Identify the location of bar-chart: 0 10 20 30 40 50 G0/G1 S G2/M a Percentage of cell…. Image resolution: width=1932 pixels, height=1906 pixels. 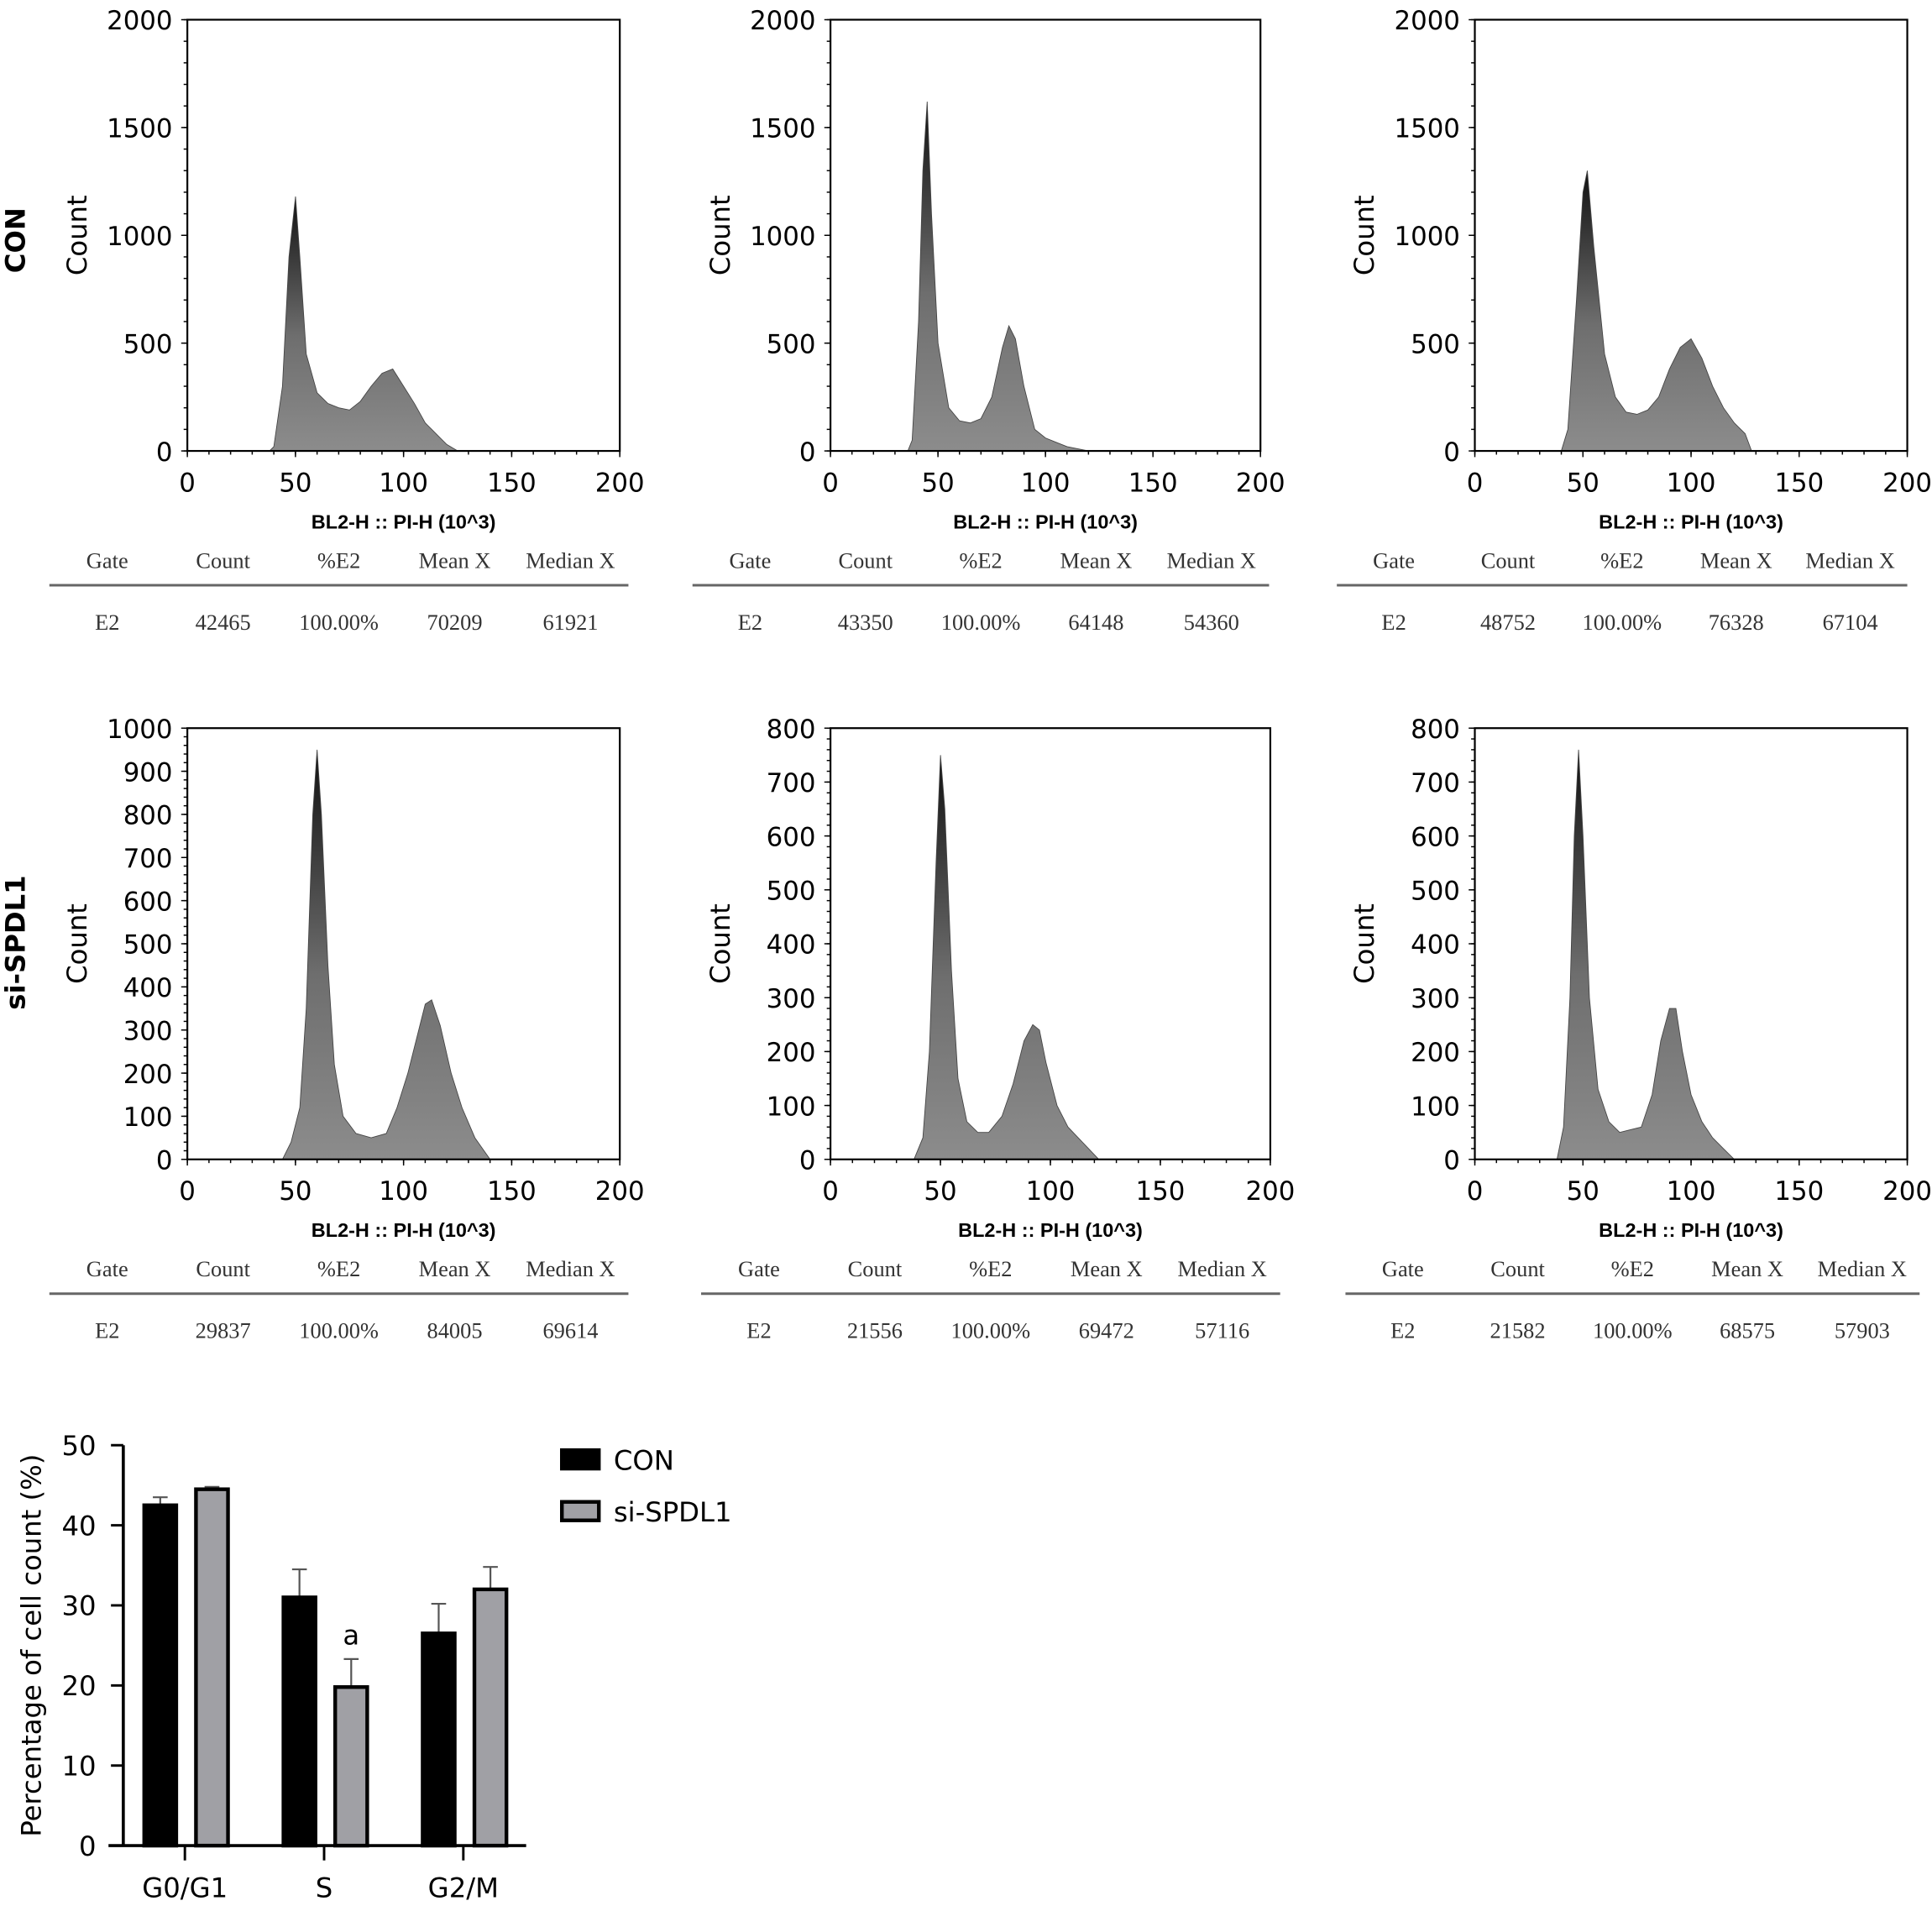
(374, 1667).